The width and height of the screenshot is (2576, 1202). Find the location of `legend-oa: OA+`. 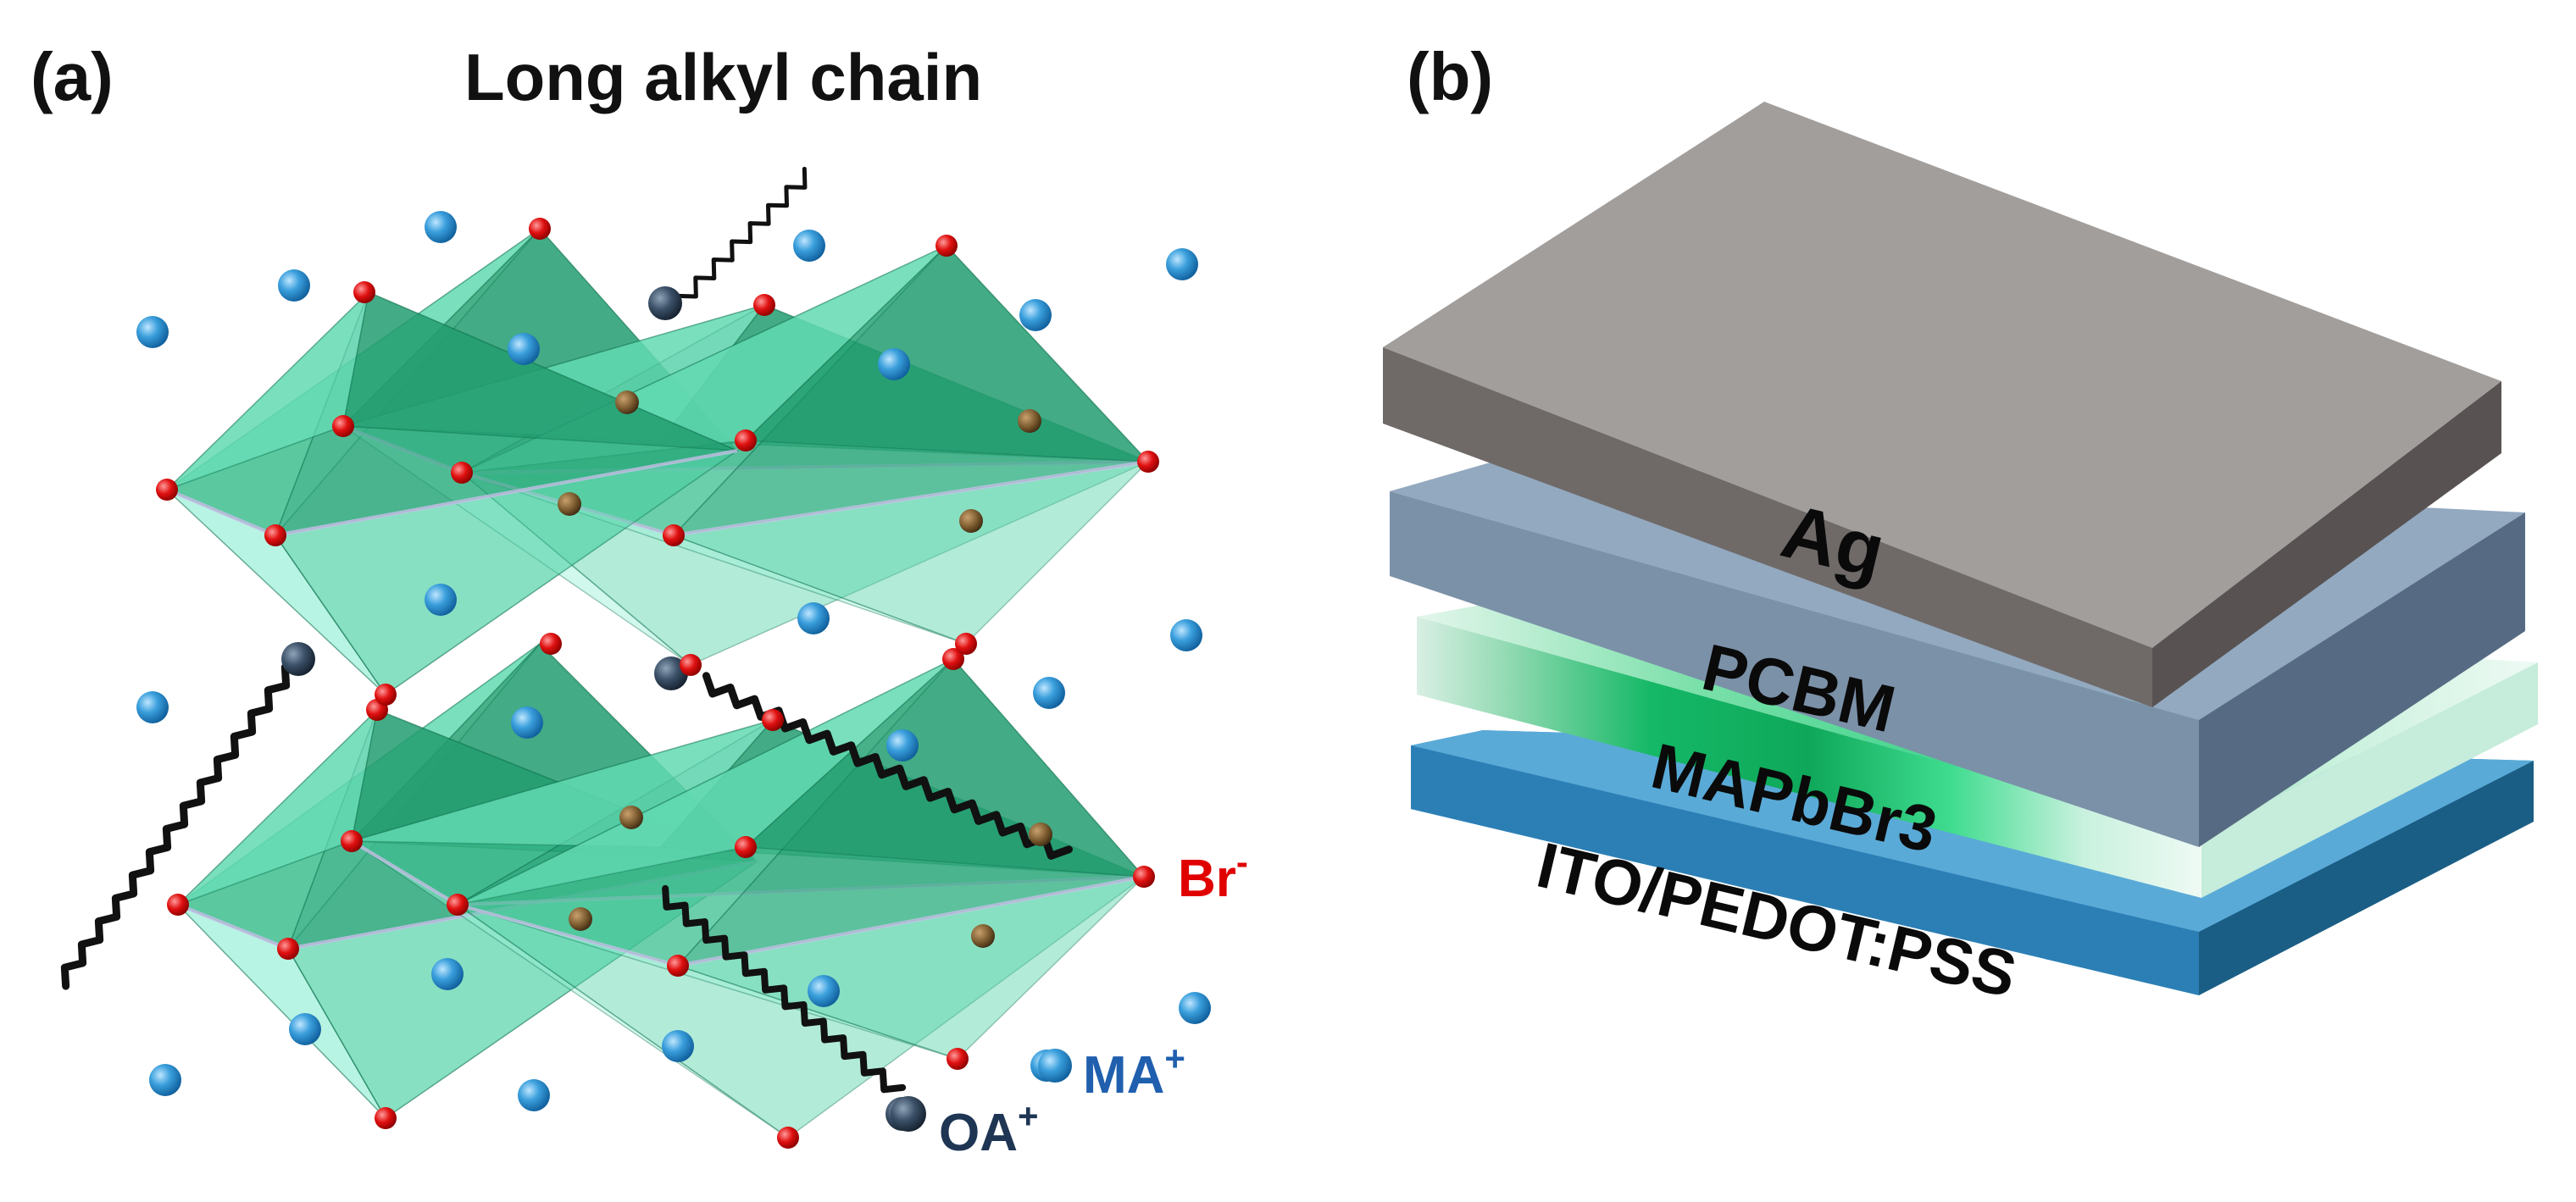

legend-oa: OA+ is located at coordinates (989, 1129).